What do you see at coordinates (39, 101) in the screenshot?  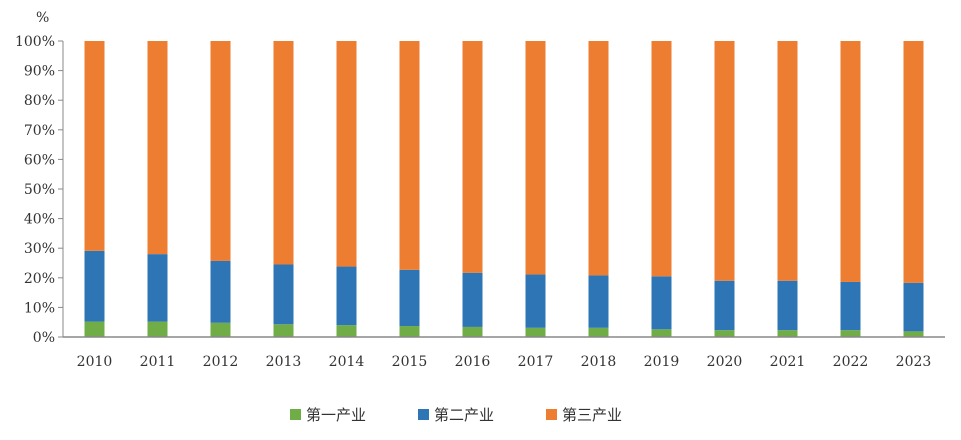 I see `y-tick-label: 80%` at bounding box center [39, 101].